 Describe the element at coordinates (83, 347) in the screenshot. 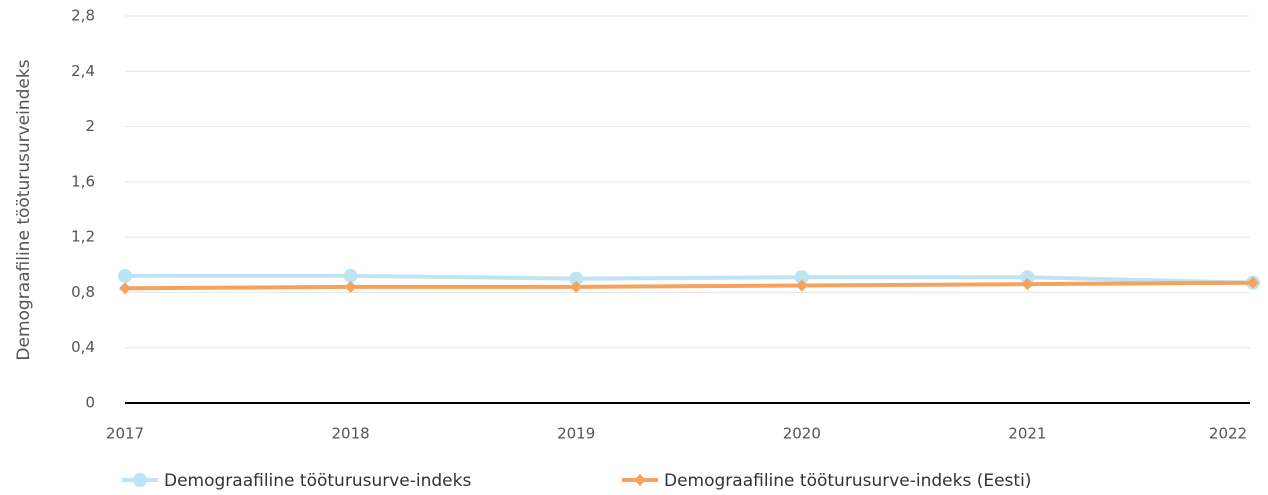

I see `y-tick-label: 0,4` at that location.